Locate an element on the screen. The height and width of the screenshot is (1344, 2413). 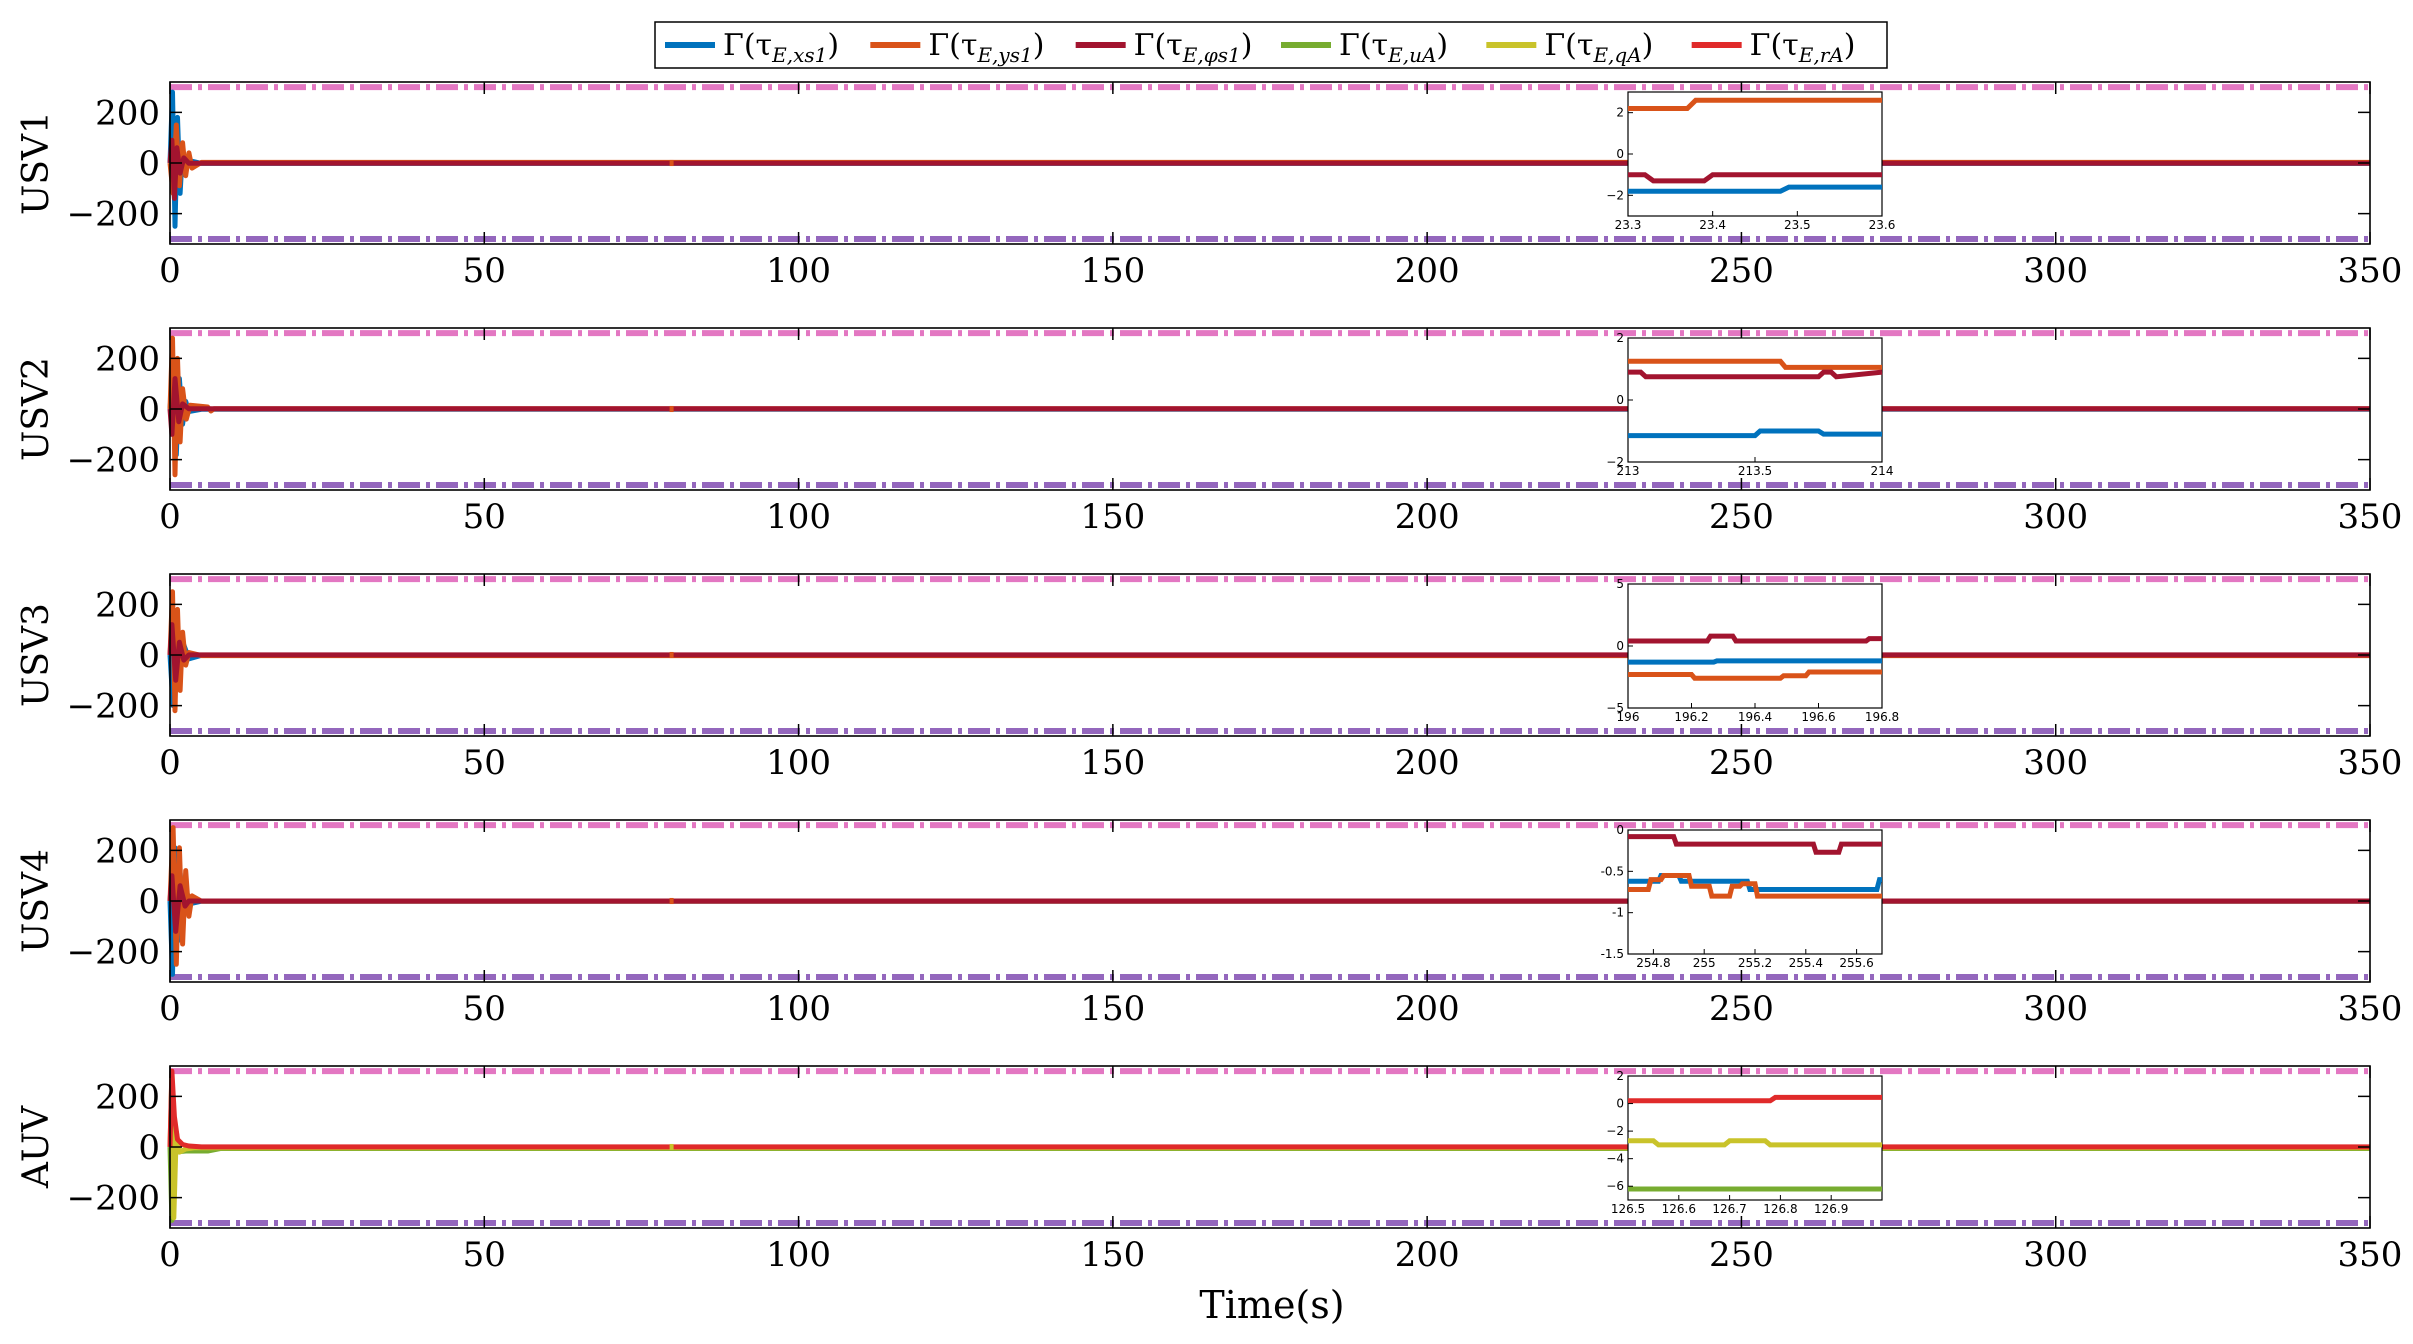
legend-label: Γ(τE,φs1) is located at coordinates (1193, 47).